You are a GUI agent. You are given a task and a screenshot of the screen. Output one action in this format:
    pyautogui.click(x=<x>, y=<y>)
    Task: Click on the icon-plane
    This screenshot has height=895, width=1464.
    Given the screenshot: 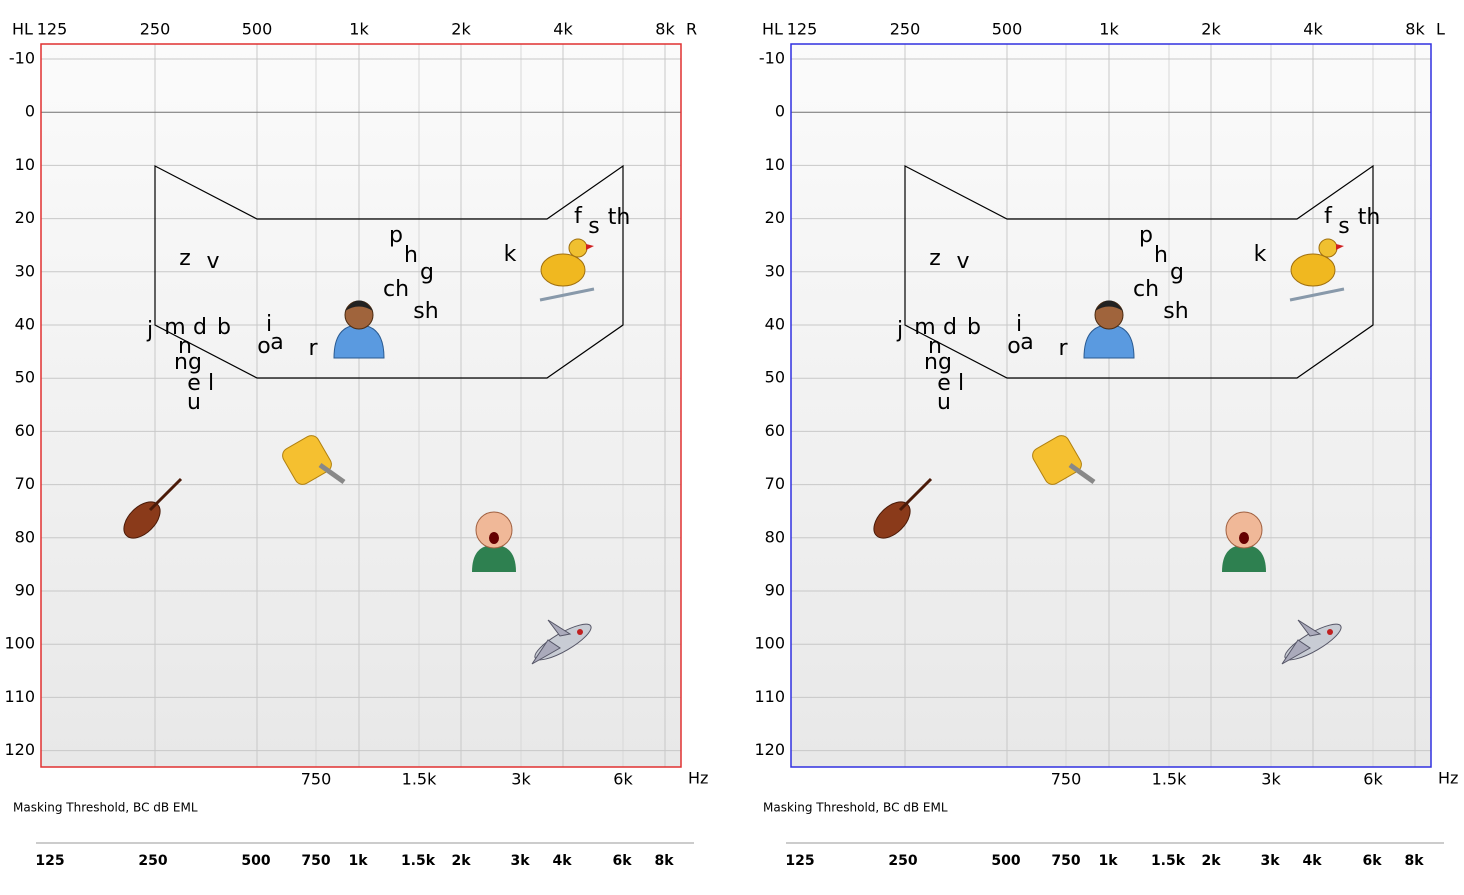 What is the action you would take?
    pyautogui.click(x=1311, y=642)
    